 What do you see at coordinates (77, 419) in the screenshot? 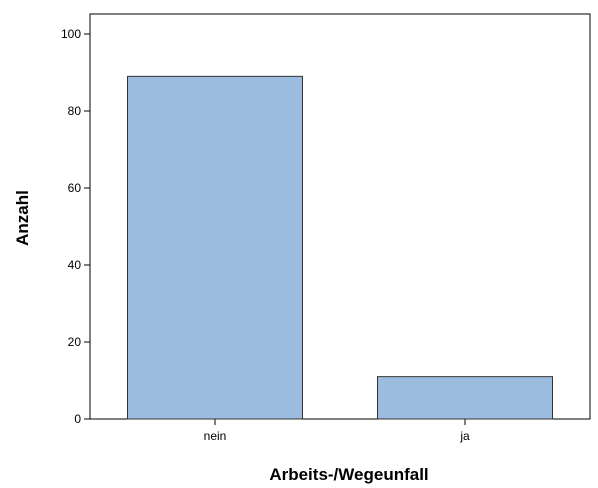
I see `y-tick-label: 0` at bounding box center [77, 419].